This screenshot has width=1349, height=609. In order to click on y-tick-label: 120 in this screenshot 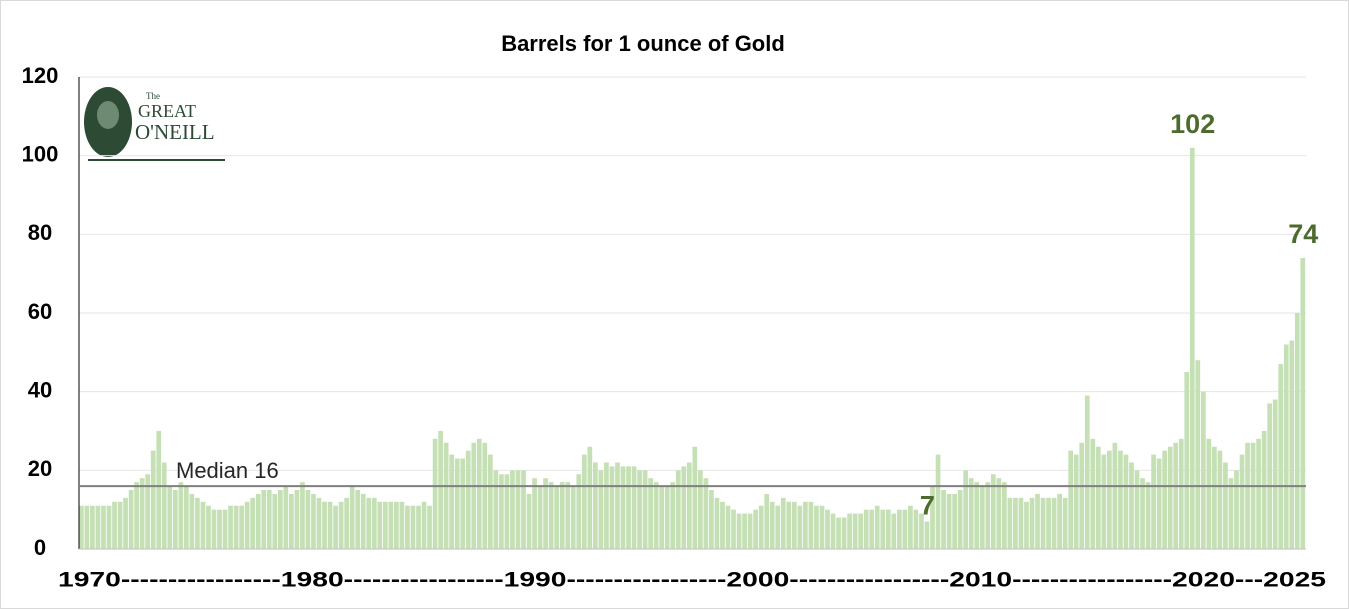, I will do `click(40, 75)`.